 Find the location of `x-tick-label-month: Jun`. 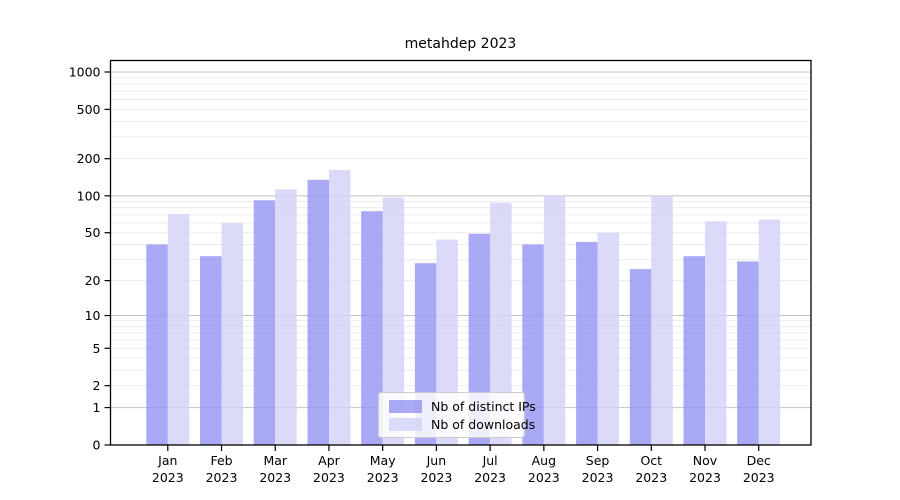

x-tick-label-month: Jun is located at coordinates (436, 460).